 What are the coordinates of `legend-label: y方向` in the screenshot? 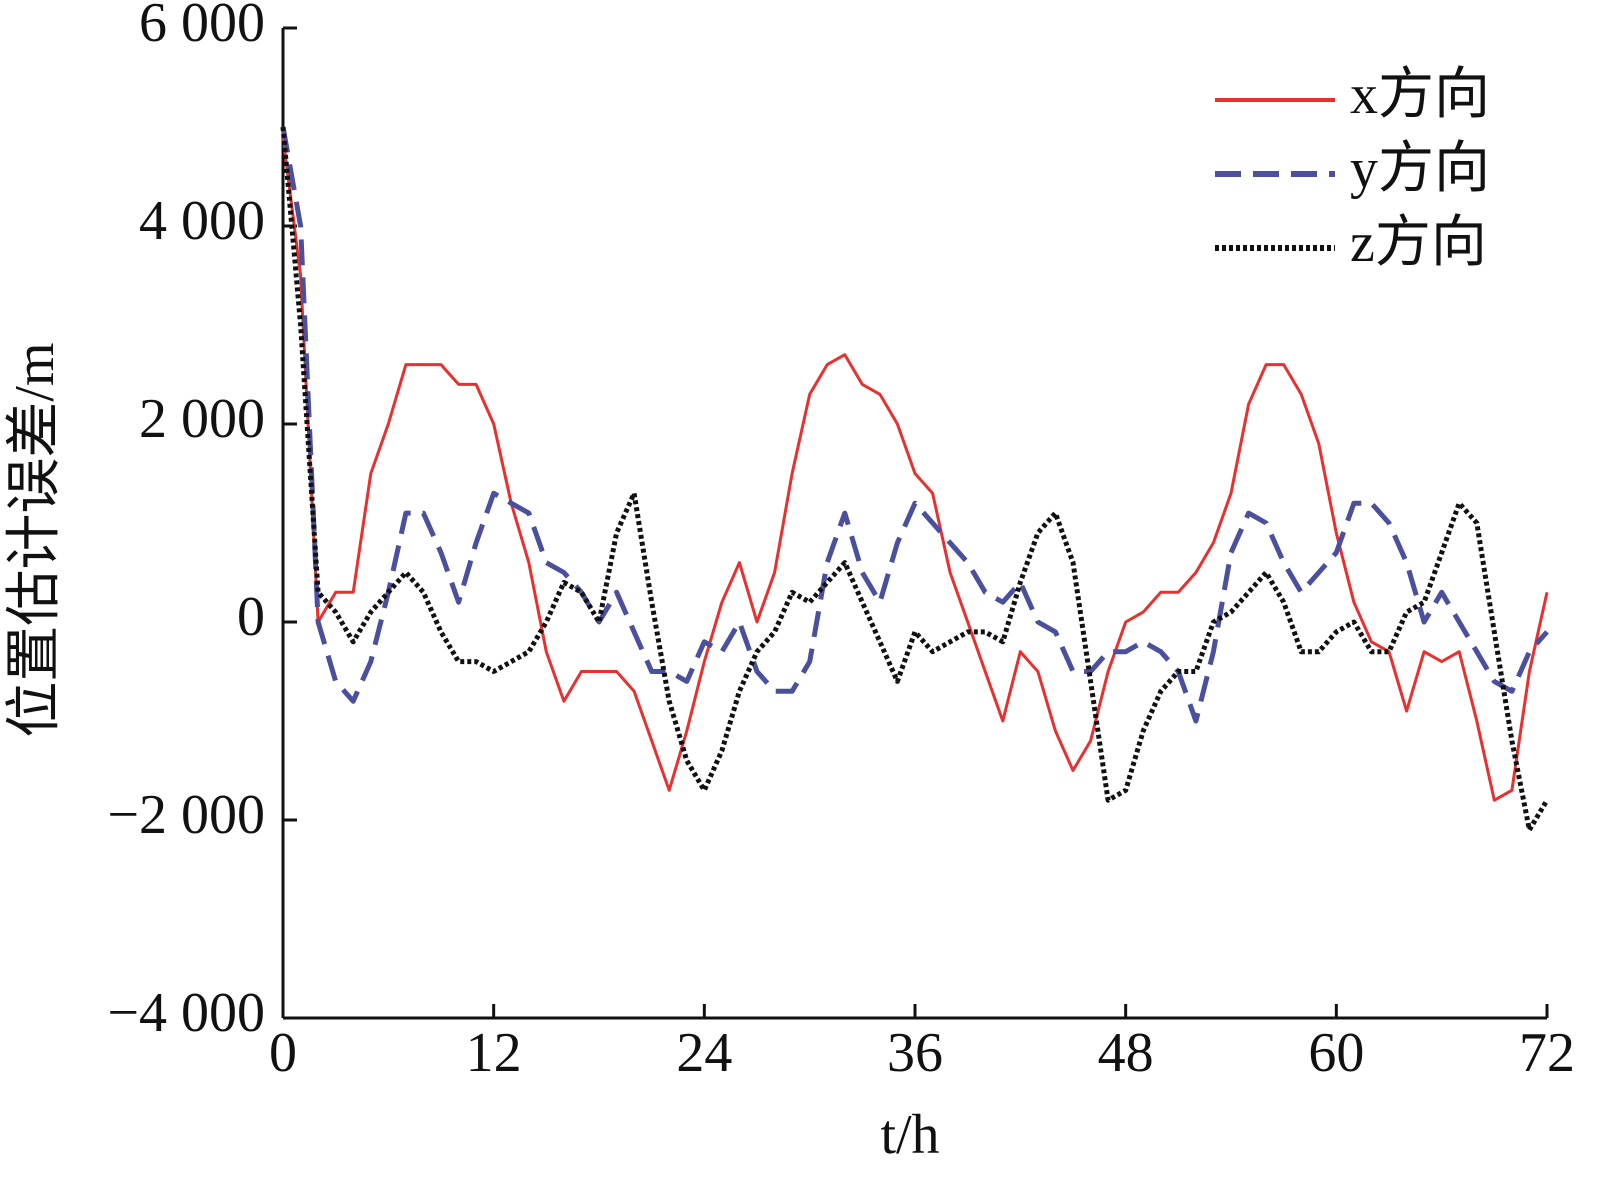 It's located at (1420, 169).